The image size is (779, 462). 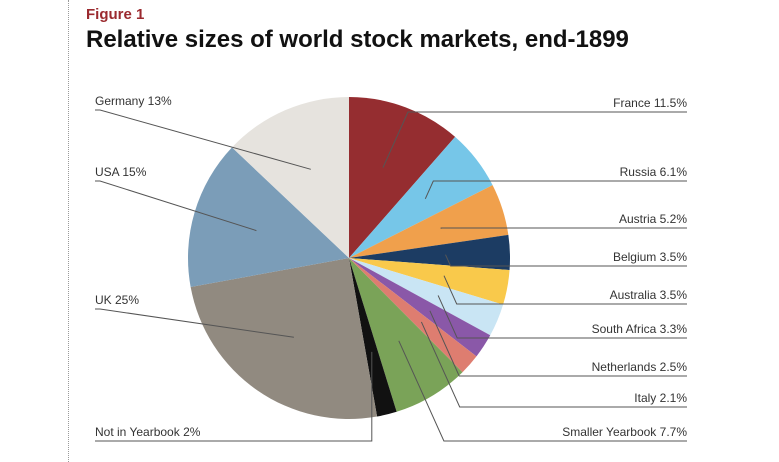 I want to click on pie-slice-not-in-yearbook, so click(x=373, y=337).